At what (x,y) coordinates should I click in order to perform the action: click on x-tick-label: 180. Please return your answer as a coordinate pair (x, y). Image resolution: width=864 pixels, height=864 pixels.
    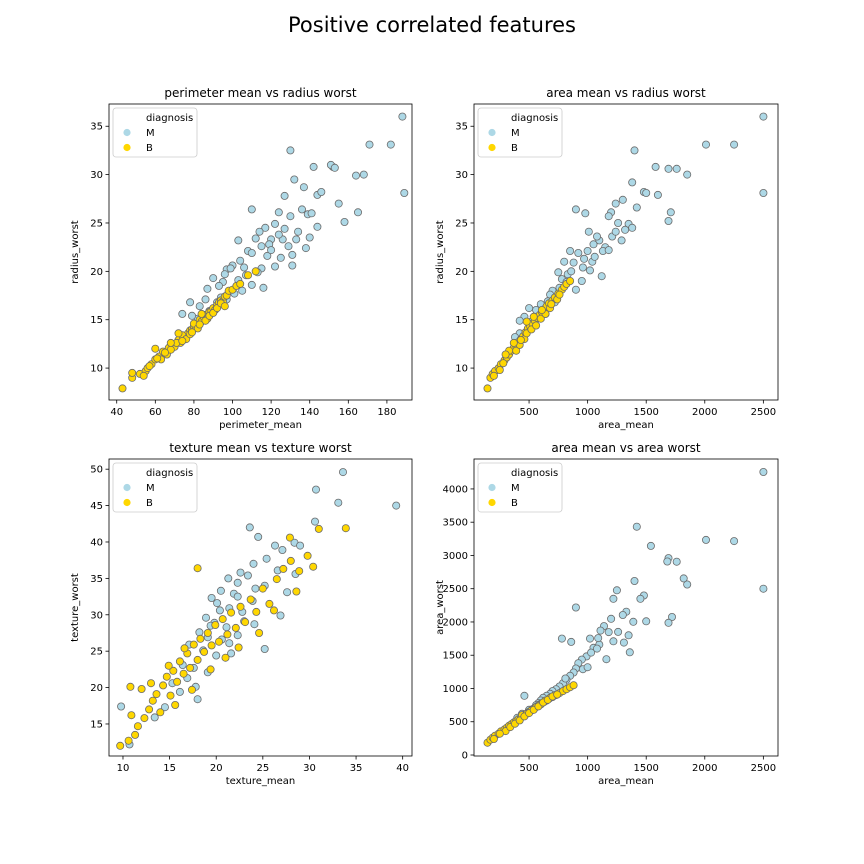
    Looking at the image, I should click on (386, 412).